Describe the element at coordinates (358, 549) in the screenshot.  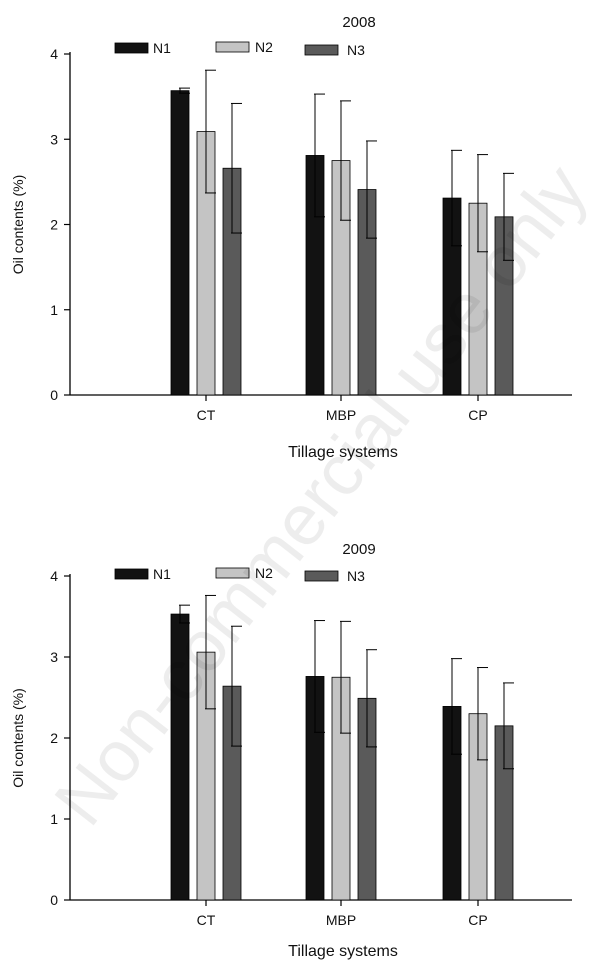
I see `chart-title: 2009` at that location.